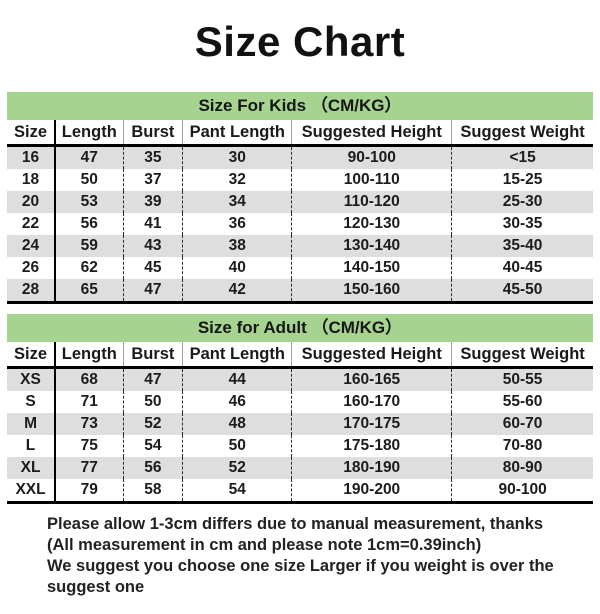  I want to click on table-row: 20 53 39 34 110-120 25-30, so click(300, 202).